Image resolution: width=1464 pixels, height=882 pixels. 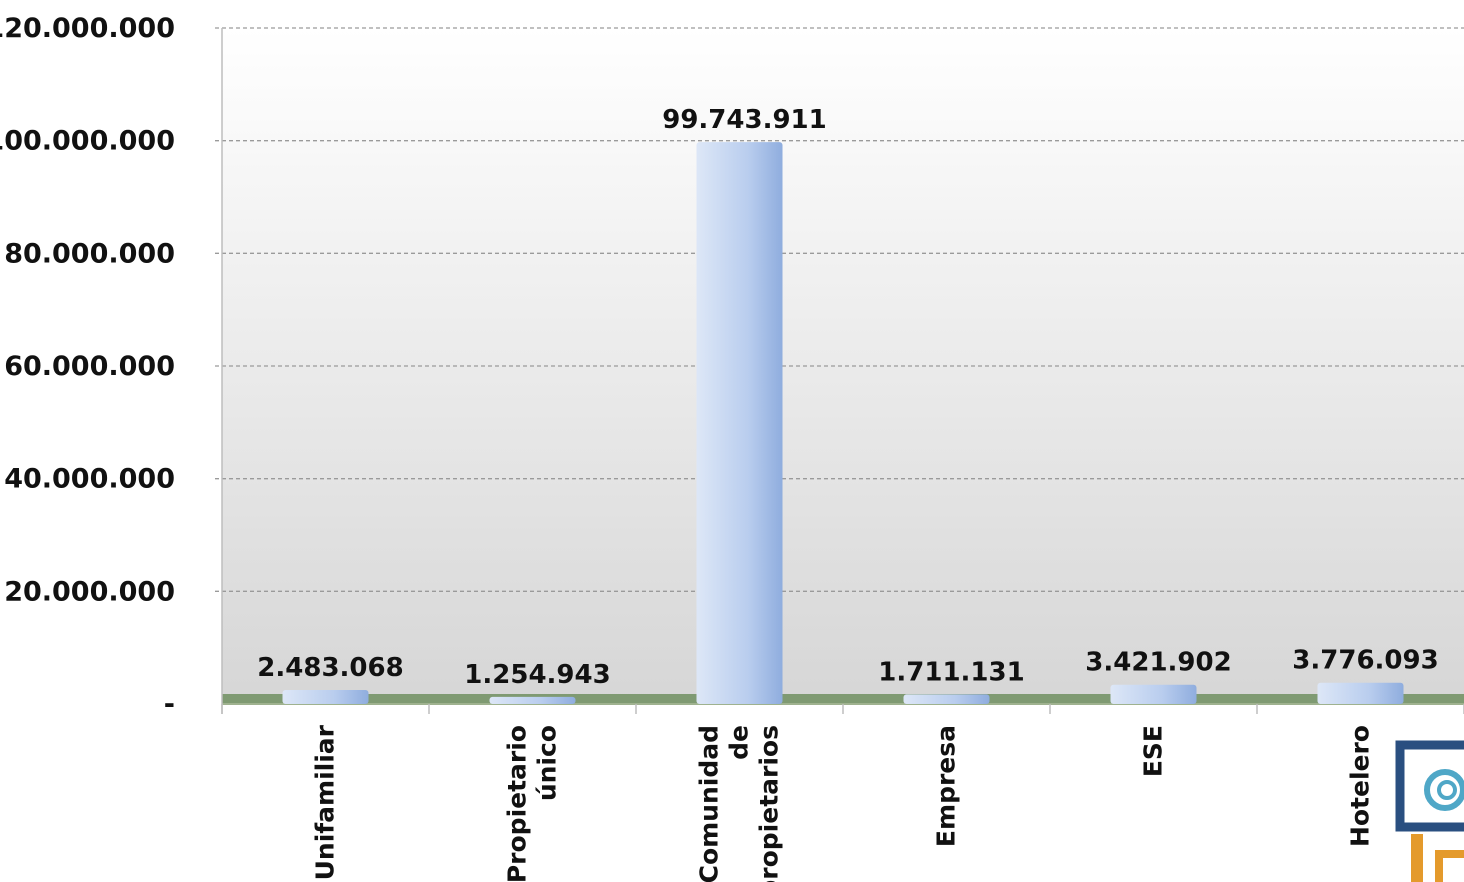 I want to click on x-category-label: de, so click(x=739, y=742).